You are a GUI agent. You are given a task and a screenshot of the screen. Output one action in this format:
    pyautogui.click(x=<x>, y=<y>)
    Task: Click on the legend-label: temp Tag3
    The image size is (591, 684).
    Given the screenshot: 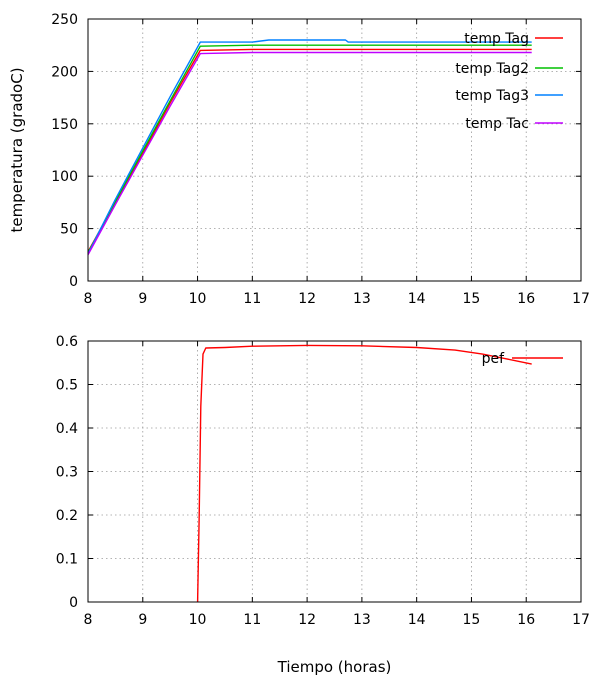 What is the action you would take?
    pyautogui.click(x=492, y=96)
    